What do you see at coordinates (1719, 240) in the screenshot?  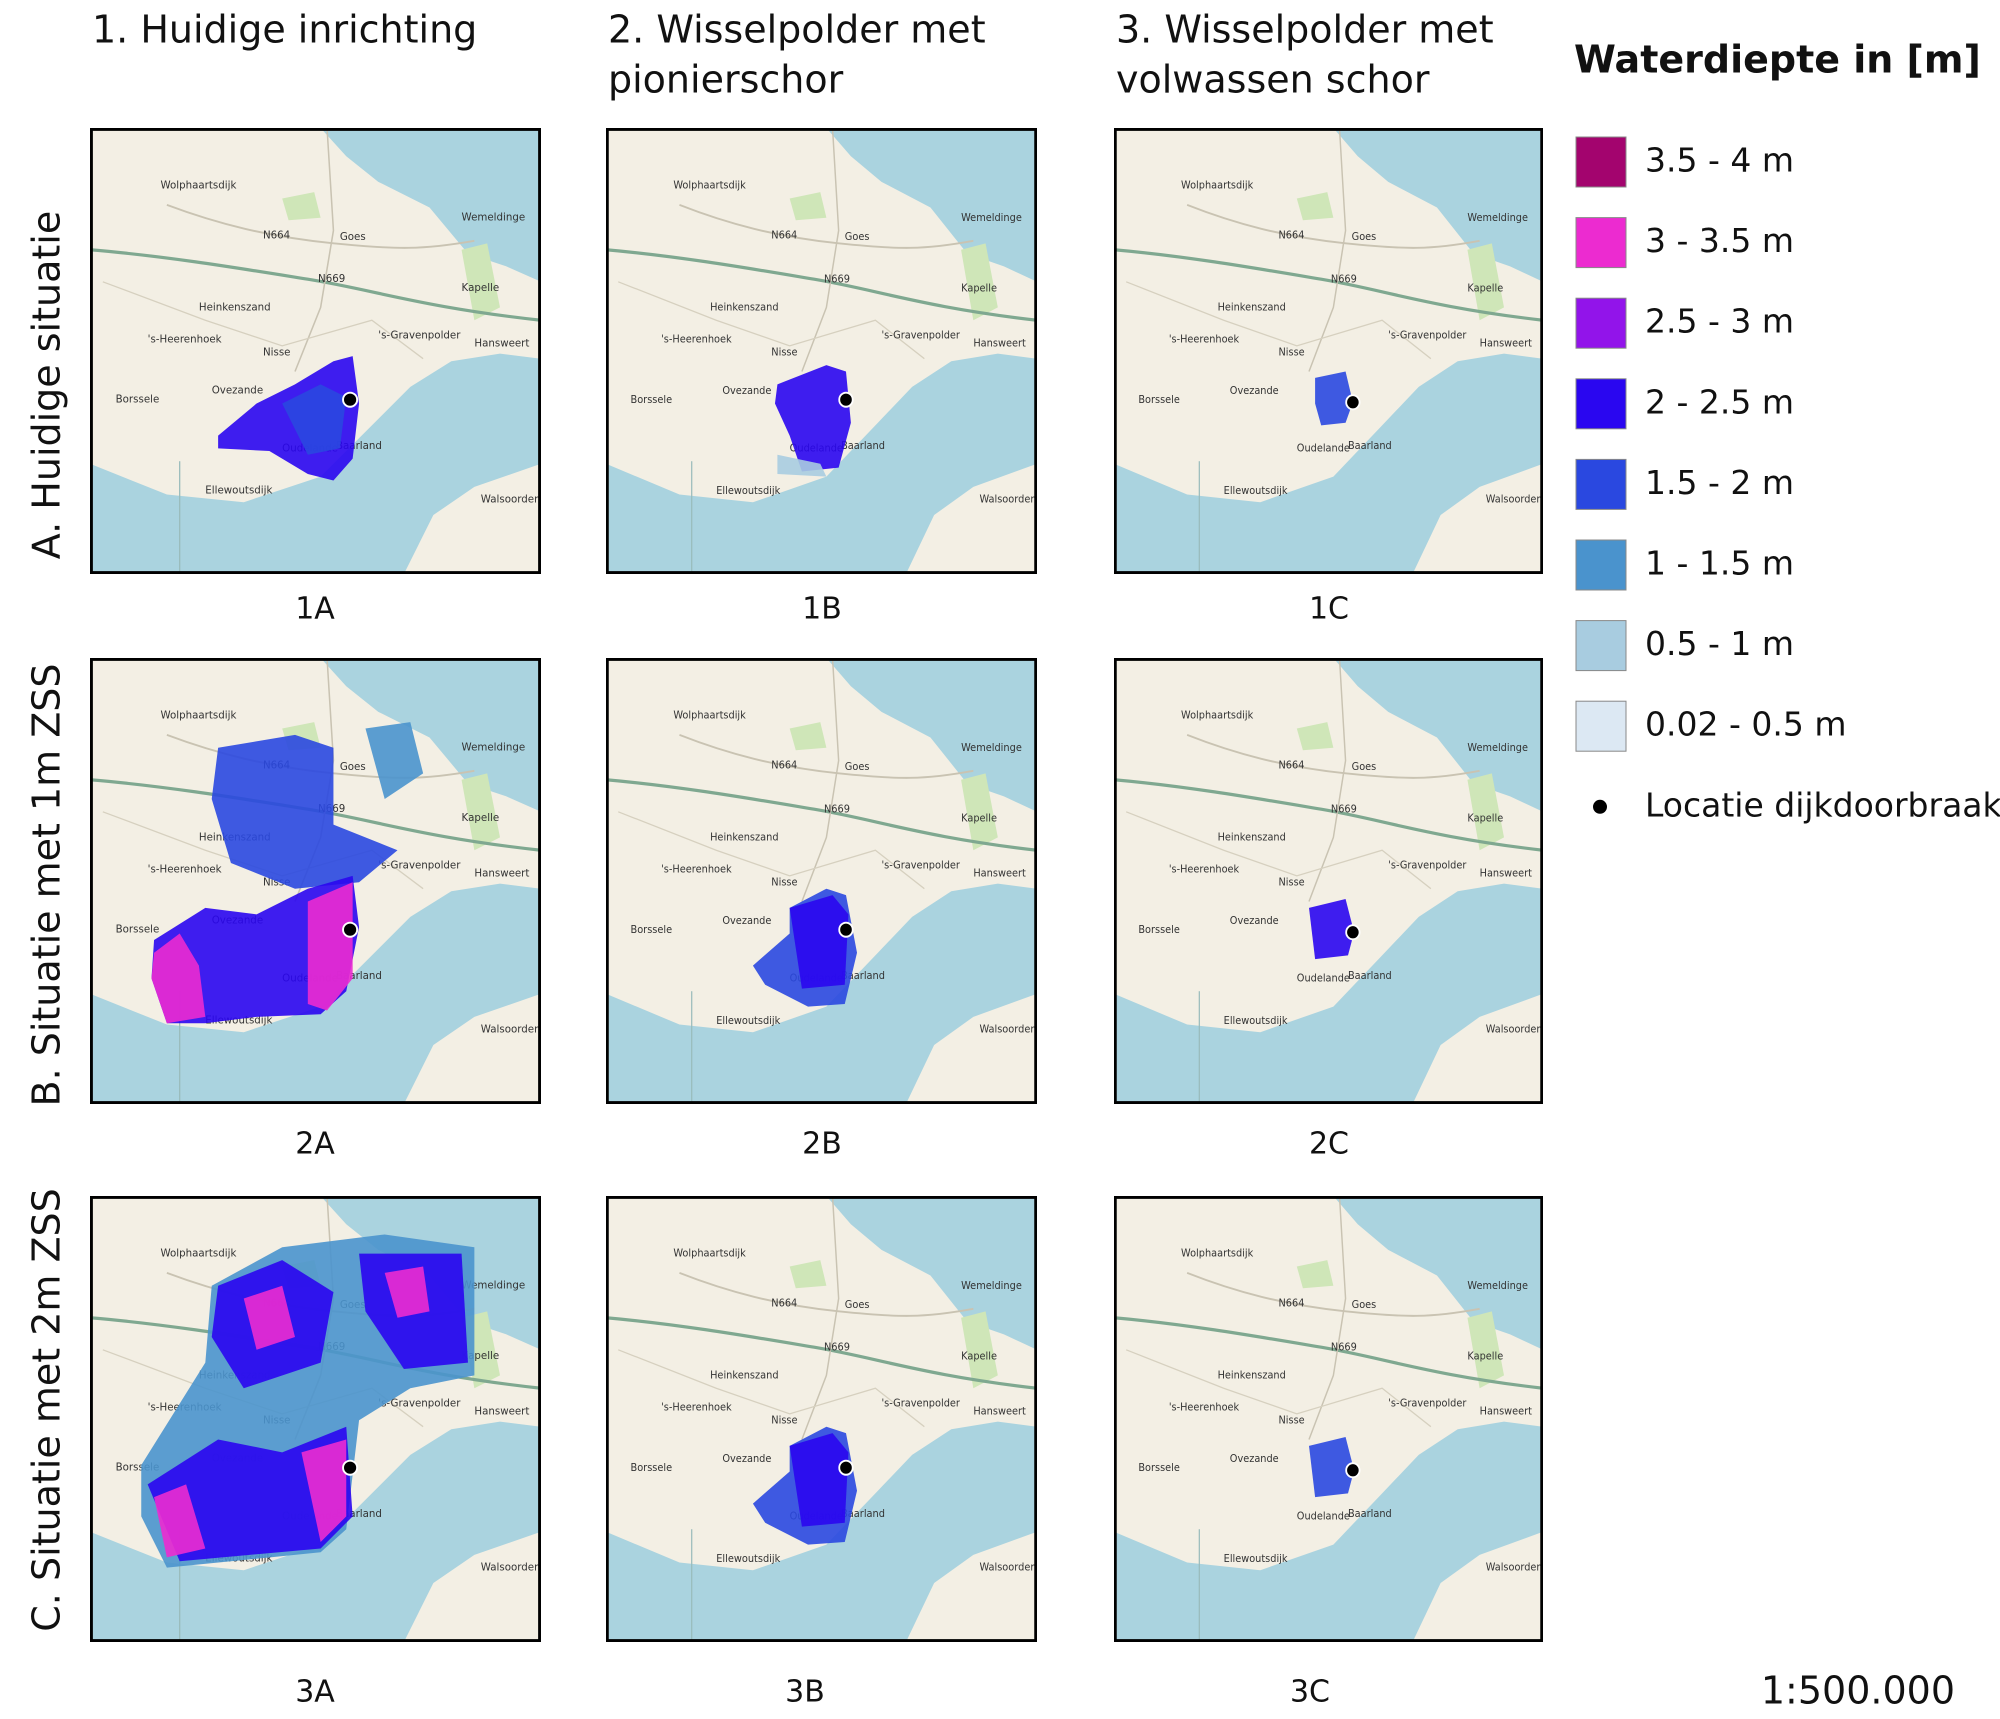 I see `legend-label: 3 - 3.5 m` at bounding box center [1719, 240].